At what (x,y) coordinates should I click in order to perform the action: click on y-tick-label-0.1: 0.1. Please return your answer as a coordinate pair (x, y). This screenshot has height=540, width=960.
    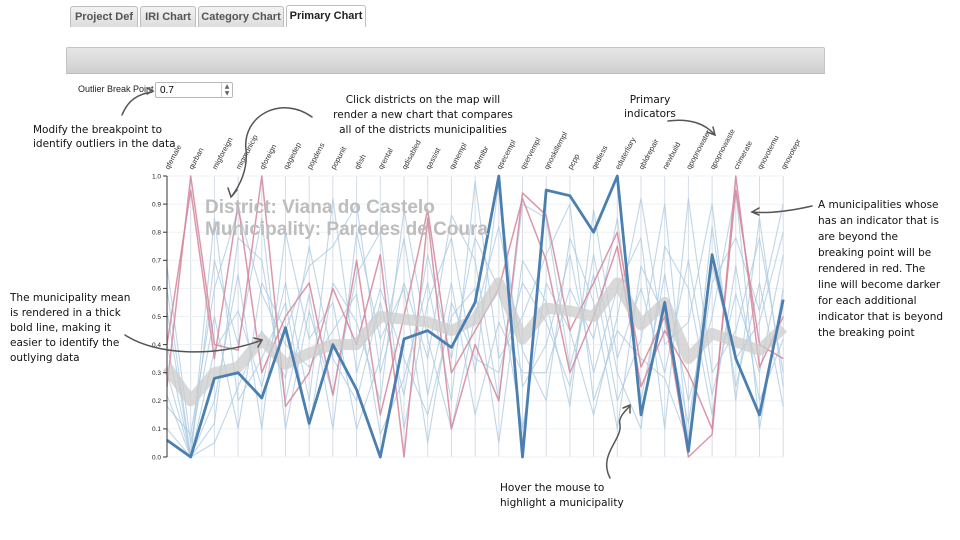
    Looking at the image, I should click on (156, 429).